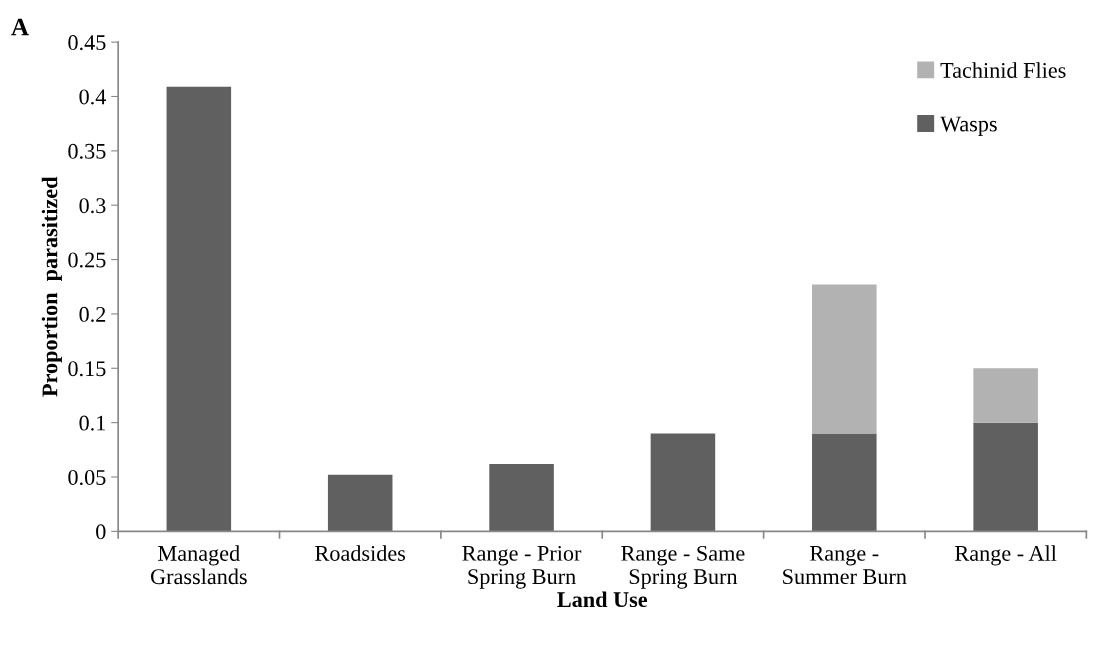 The image size is (1094, 648). I want to click on y-tick-label: 0.15, so click(87, 369).